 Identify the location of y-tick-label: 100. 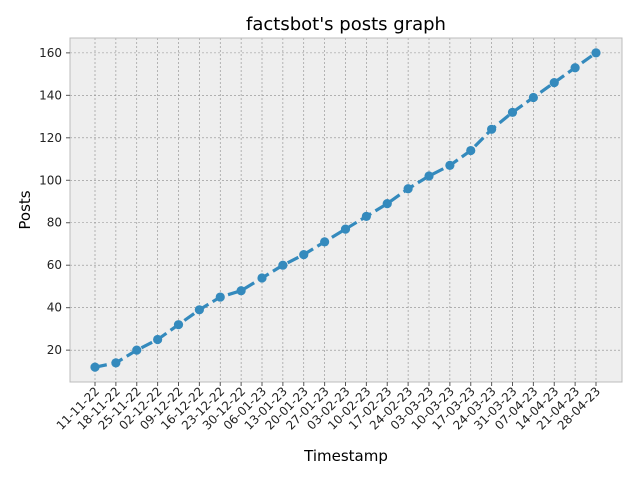
(50, 180).